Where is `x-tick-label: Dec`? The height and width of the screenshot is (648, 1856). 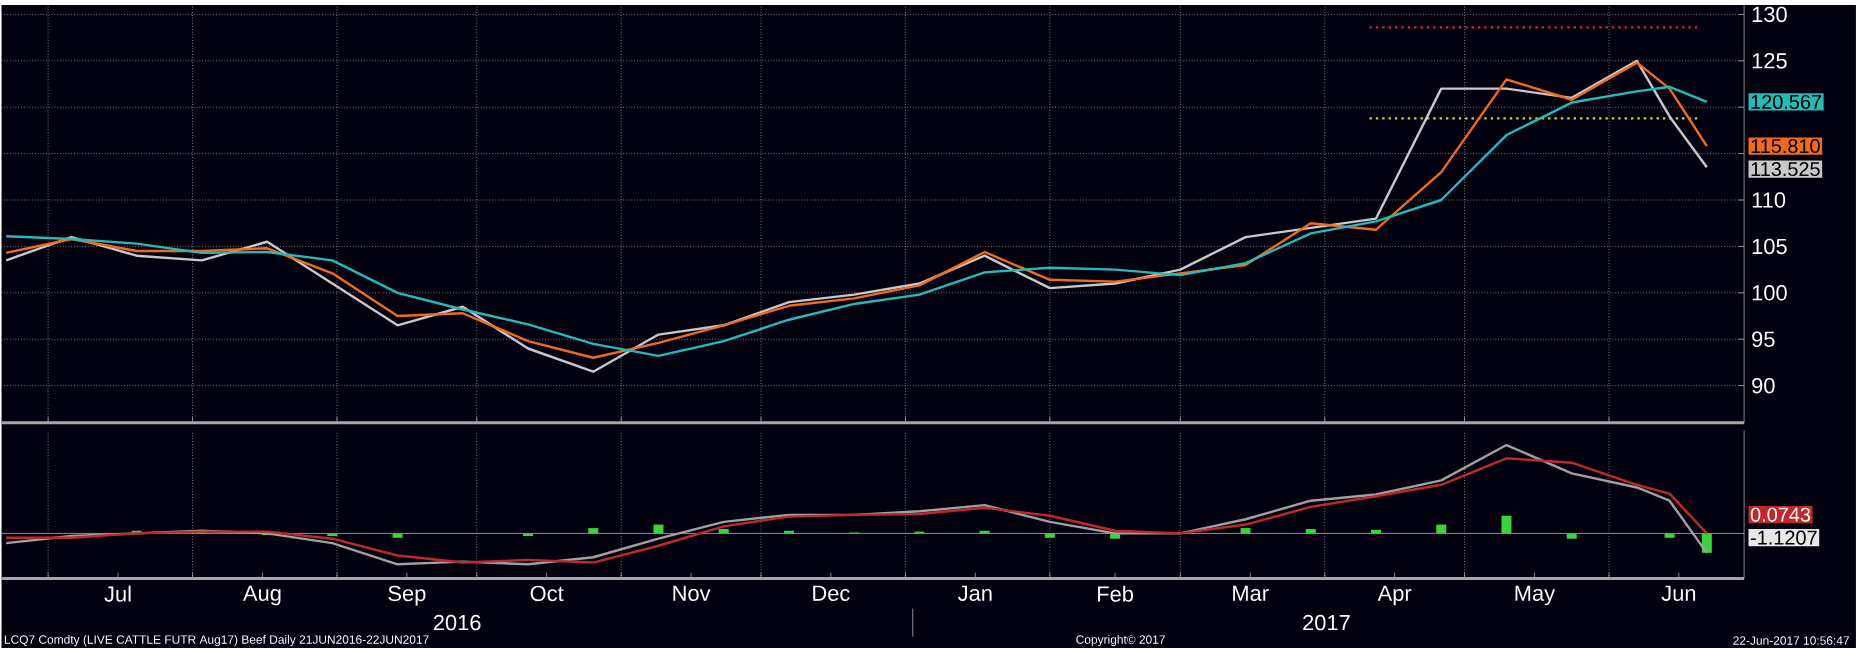 x-tick-label: Dec is located at coordinates (831, 593).